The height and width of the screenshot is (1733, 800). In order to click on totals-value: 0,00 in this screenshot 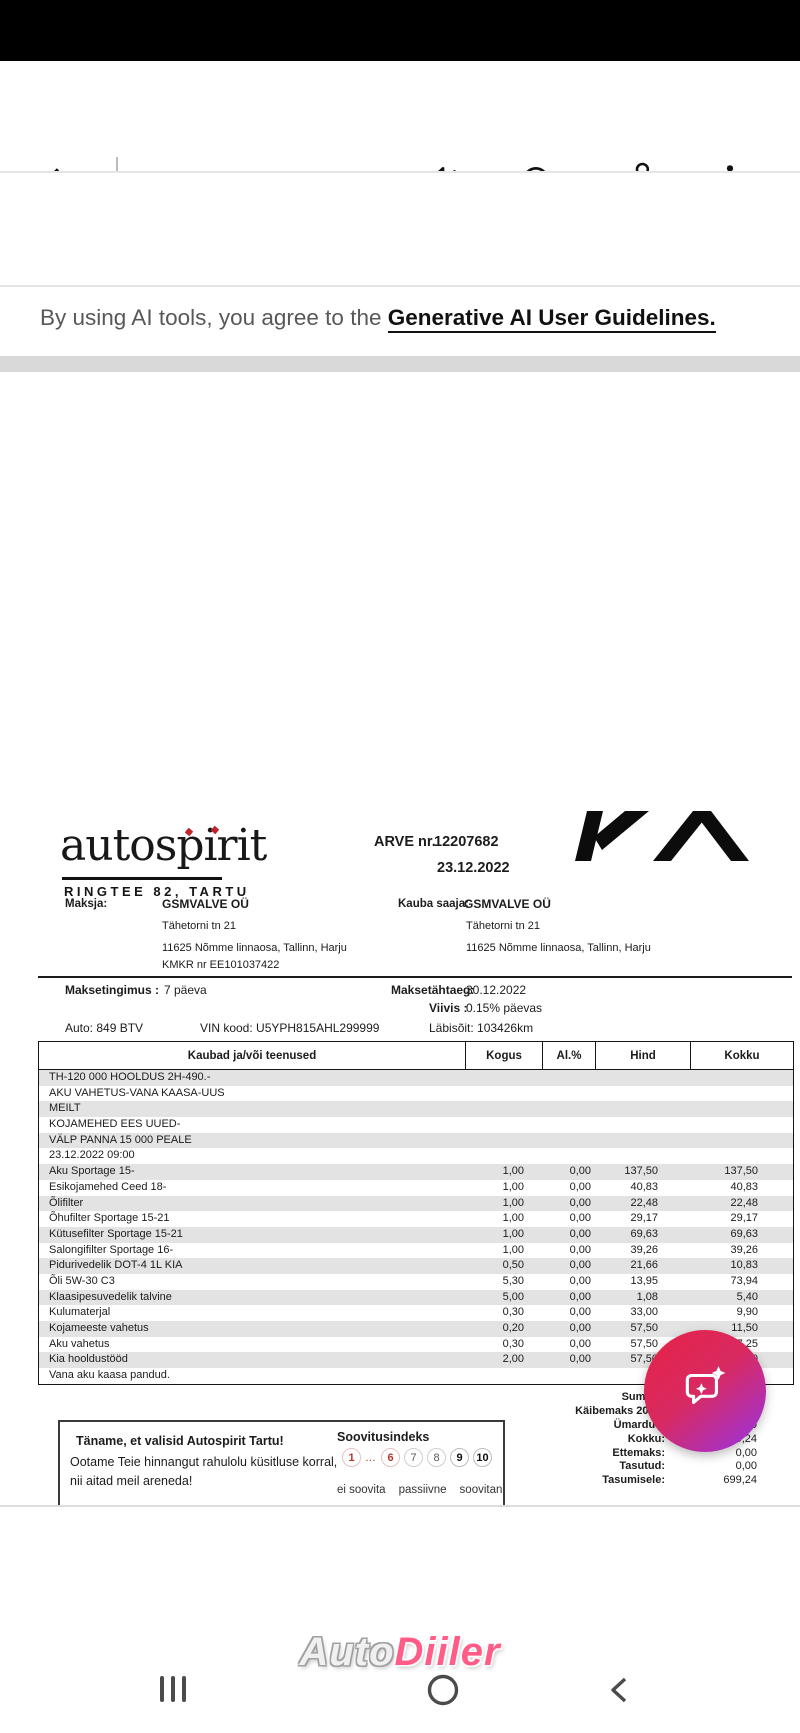, I will do `click(746, 1466)`.